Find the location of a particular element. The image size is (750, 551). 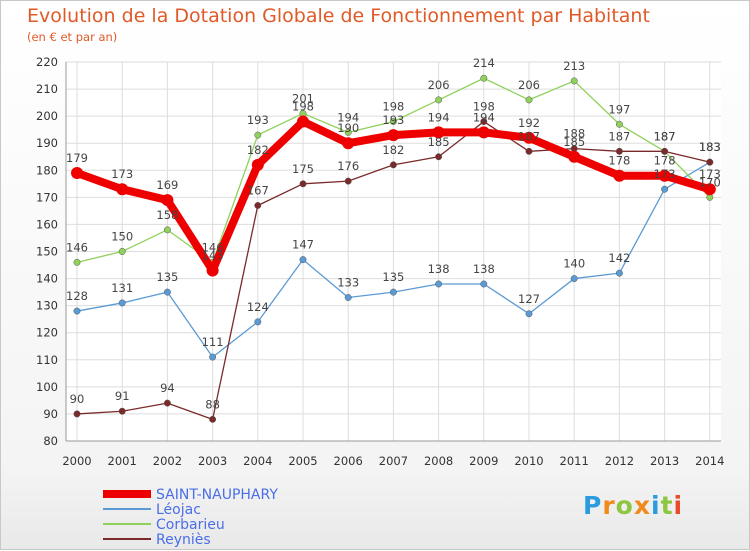

data-label: 135 is located at coordinates (167, 277).